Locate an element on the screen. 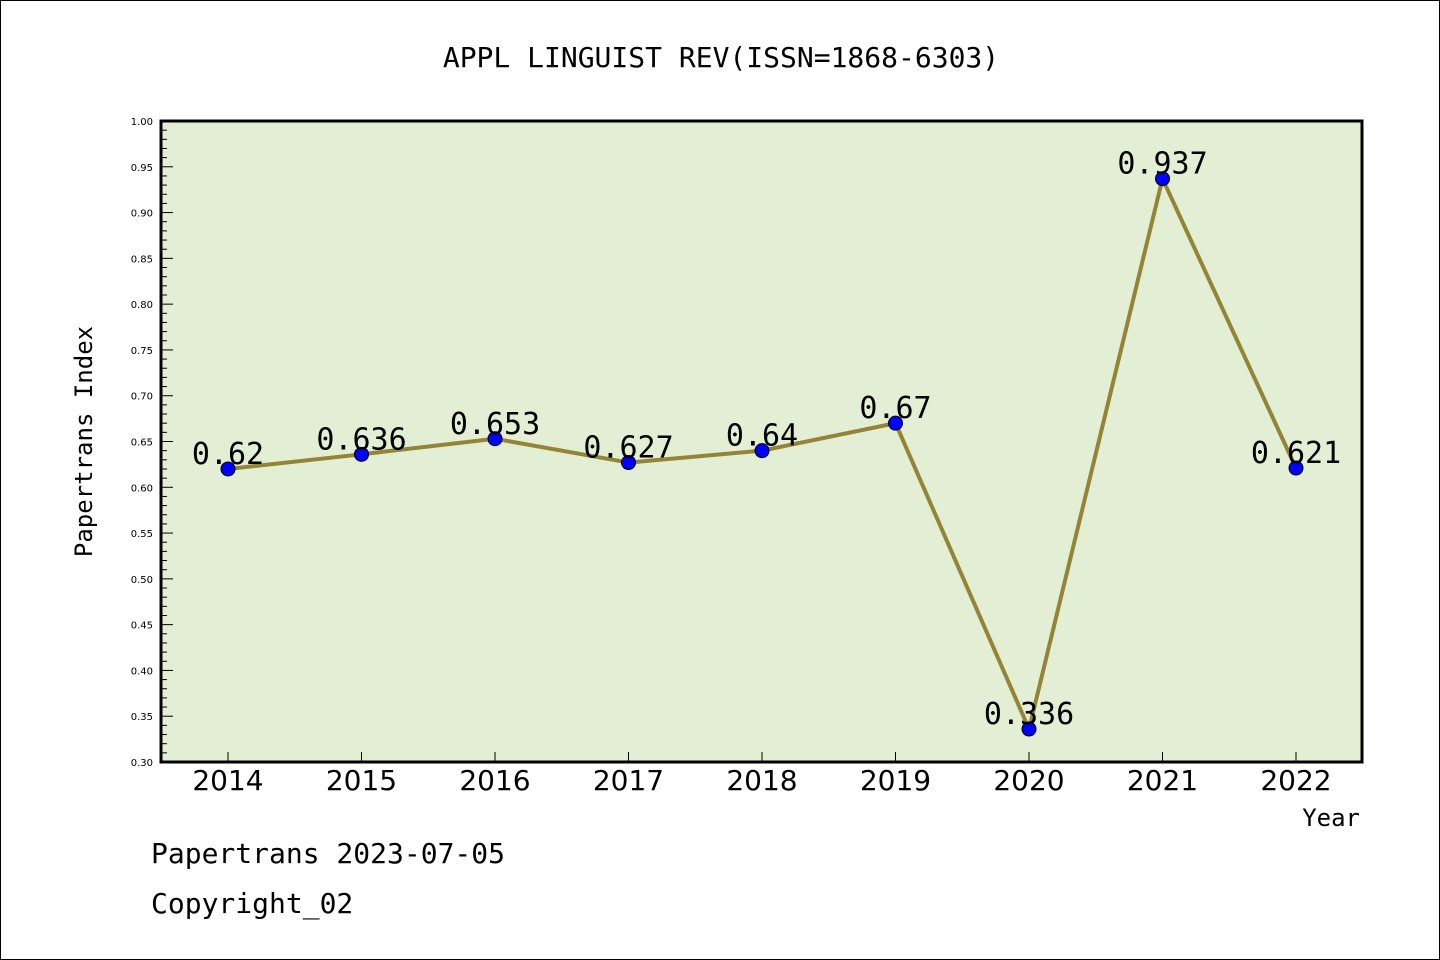 This screenshot has width=1440, height=960. data-label: 0.621 is located at coordinates (1296, 453).